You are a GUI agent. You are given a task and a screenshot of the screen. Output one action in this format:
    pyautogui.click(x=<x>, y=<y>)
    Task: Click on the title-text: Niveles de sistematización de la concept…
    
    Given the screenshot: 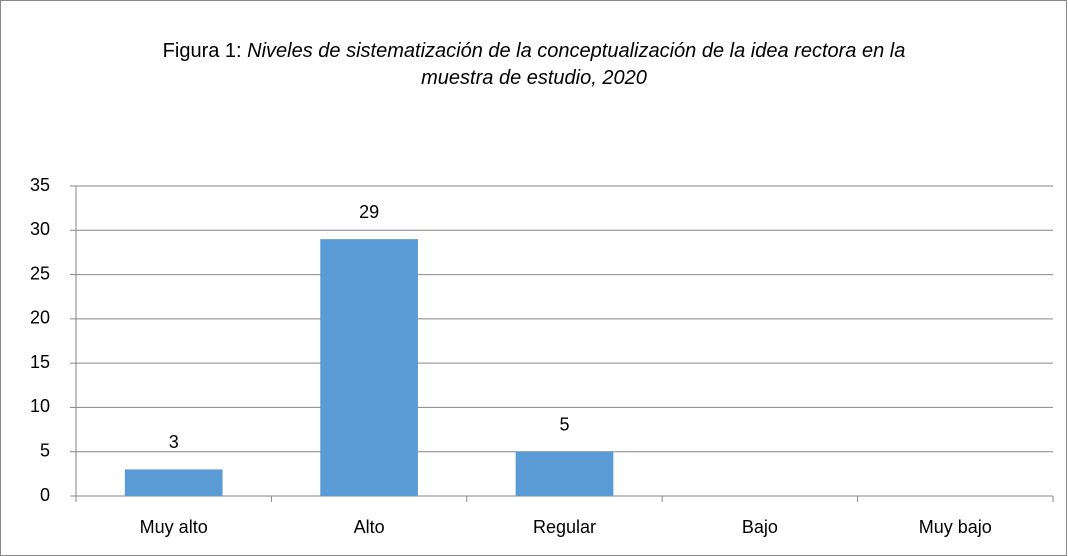 What is the action you would take?
    pyautogui.click(x=576, y=64)
    